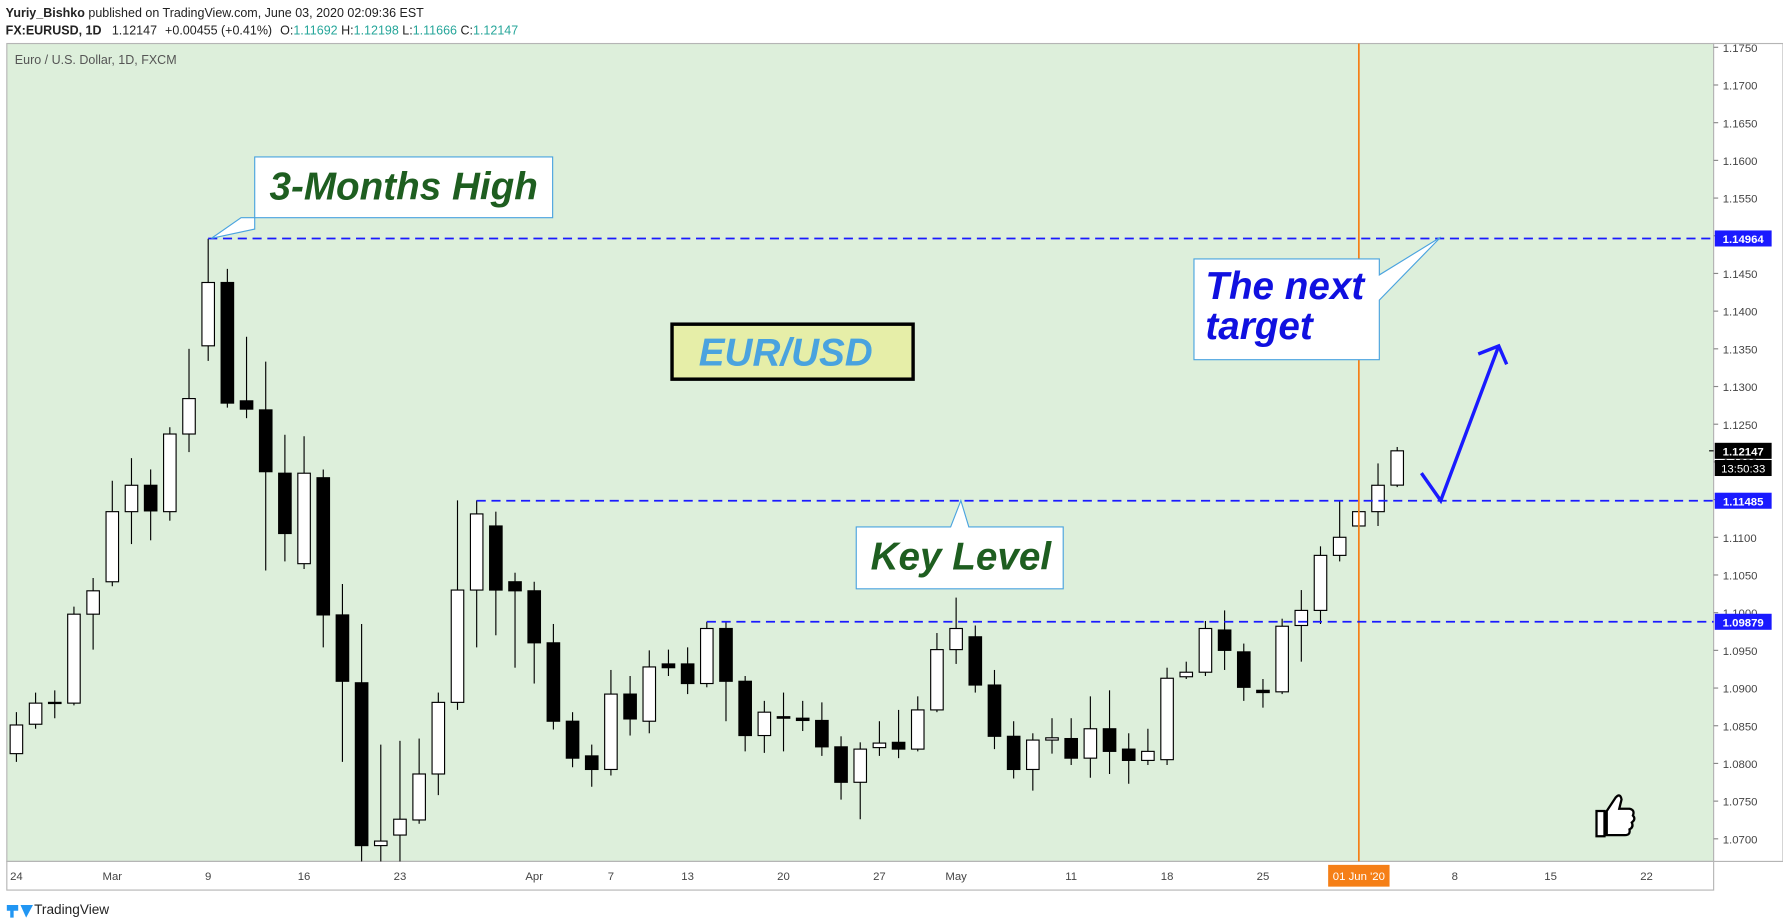 The height and width of the screenshot is (921, 1783). Describe the element at coordinates (1071, 877) in the screenshot. I see `x-tick-label: 11` at that location.